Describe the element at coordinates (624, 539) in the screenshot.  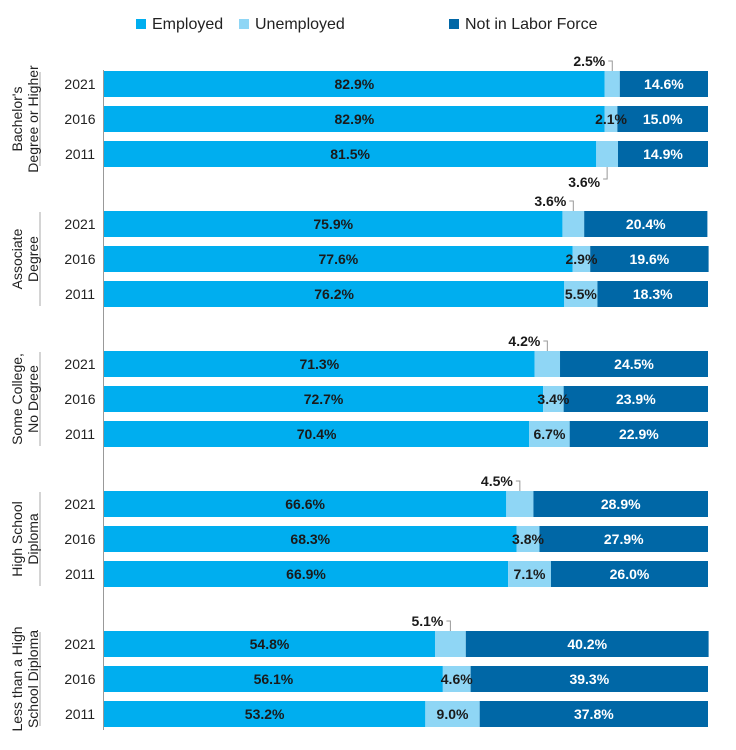
I see `data-label: 27.9%` at that location.